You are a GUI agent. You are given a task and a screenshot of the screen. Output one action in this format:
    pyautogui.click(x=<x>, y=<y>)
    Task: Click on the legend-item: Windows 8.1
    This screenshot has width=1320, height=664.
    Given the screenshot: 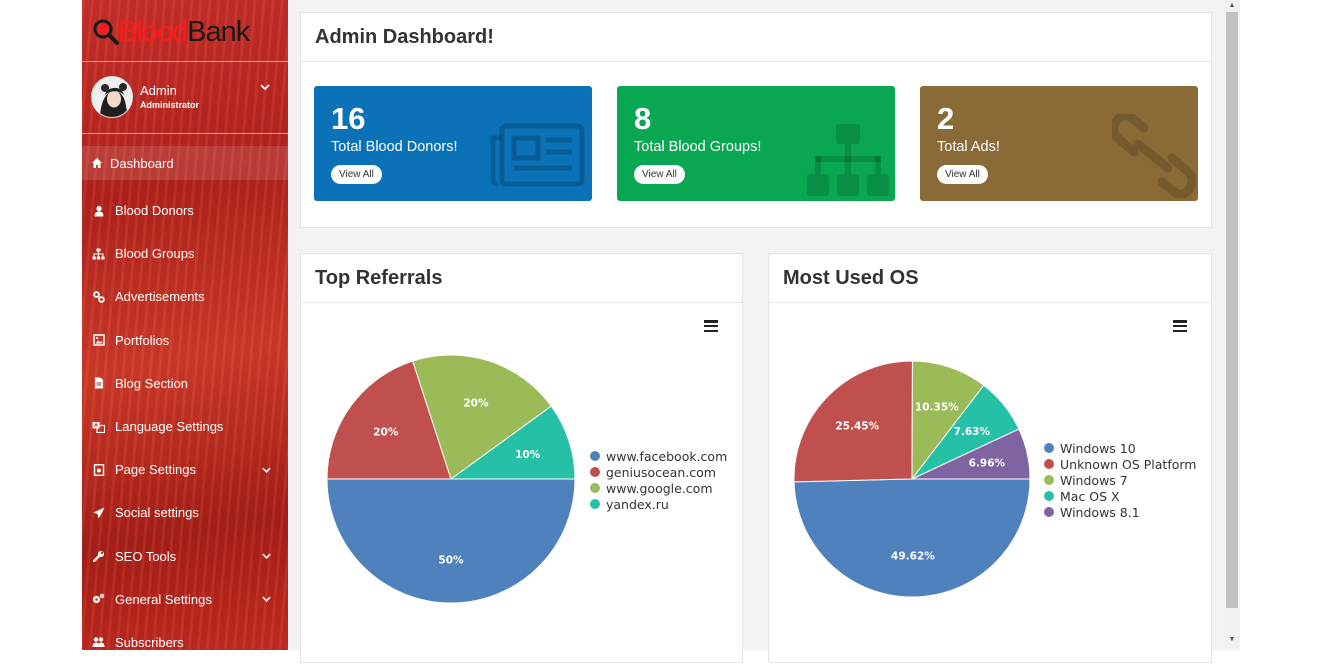 What is the action you would take?
    pyautogui.click(x=1120, y=512)
    